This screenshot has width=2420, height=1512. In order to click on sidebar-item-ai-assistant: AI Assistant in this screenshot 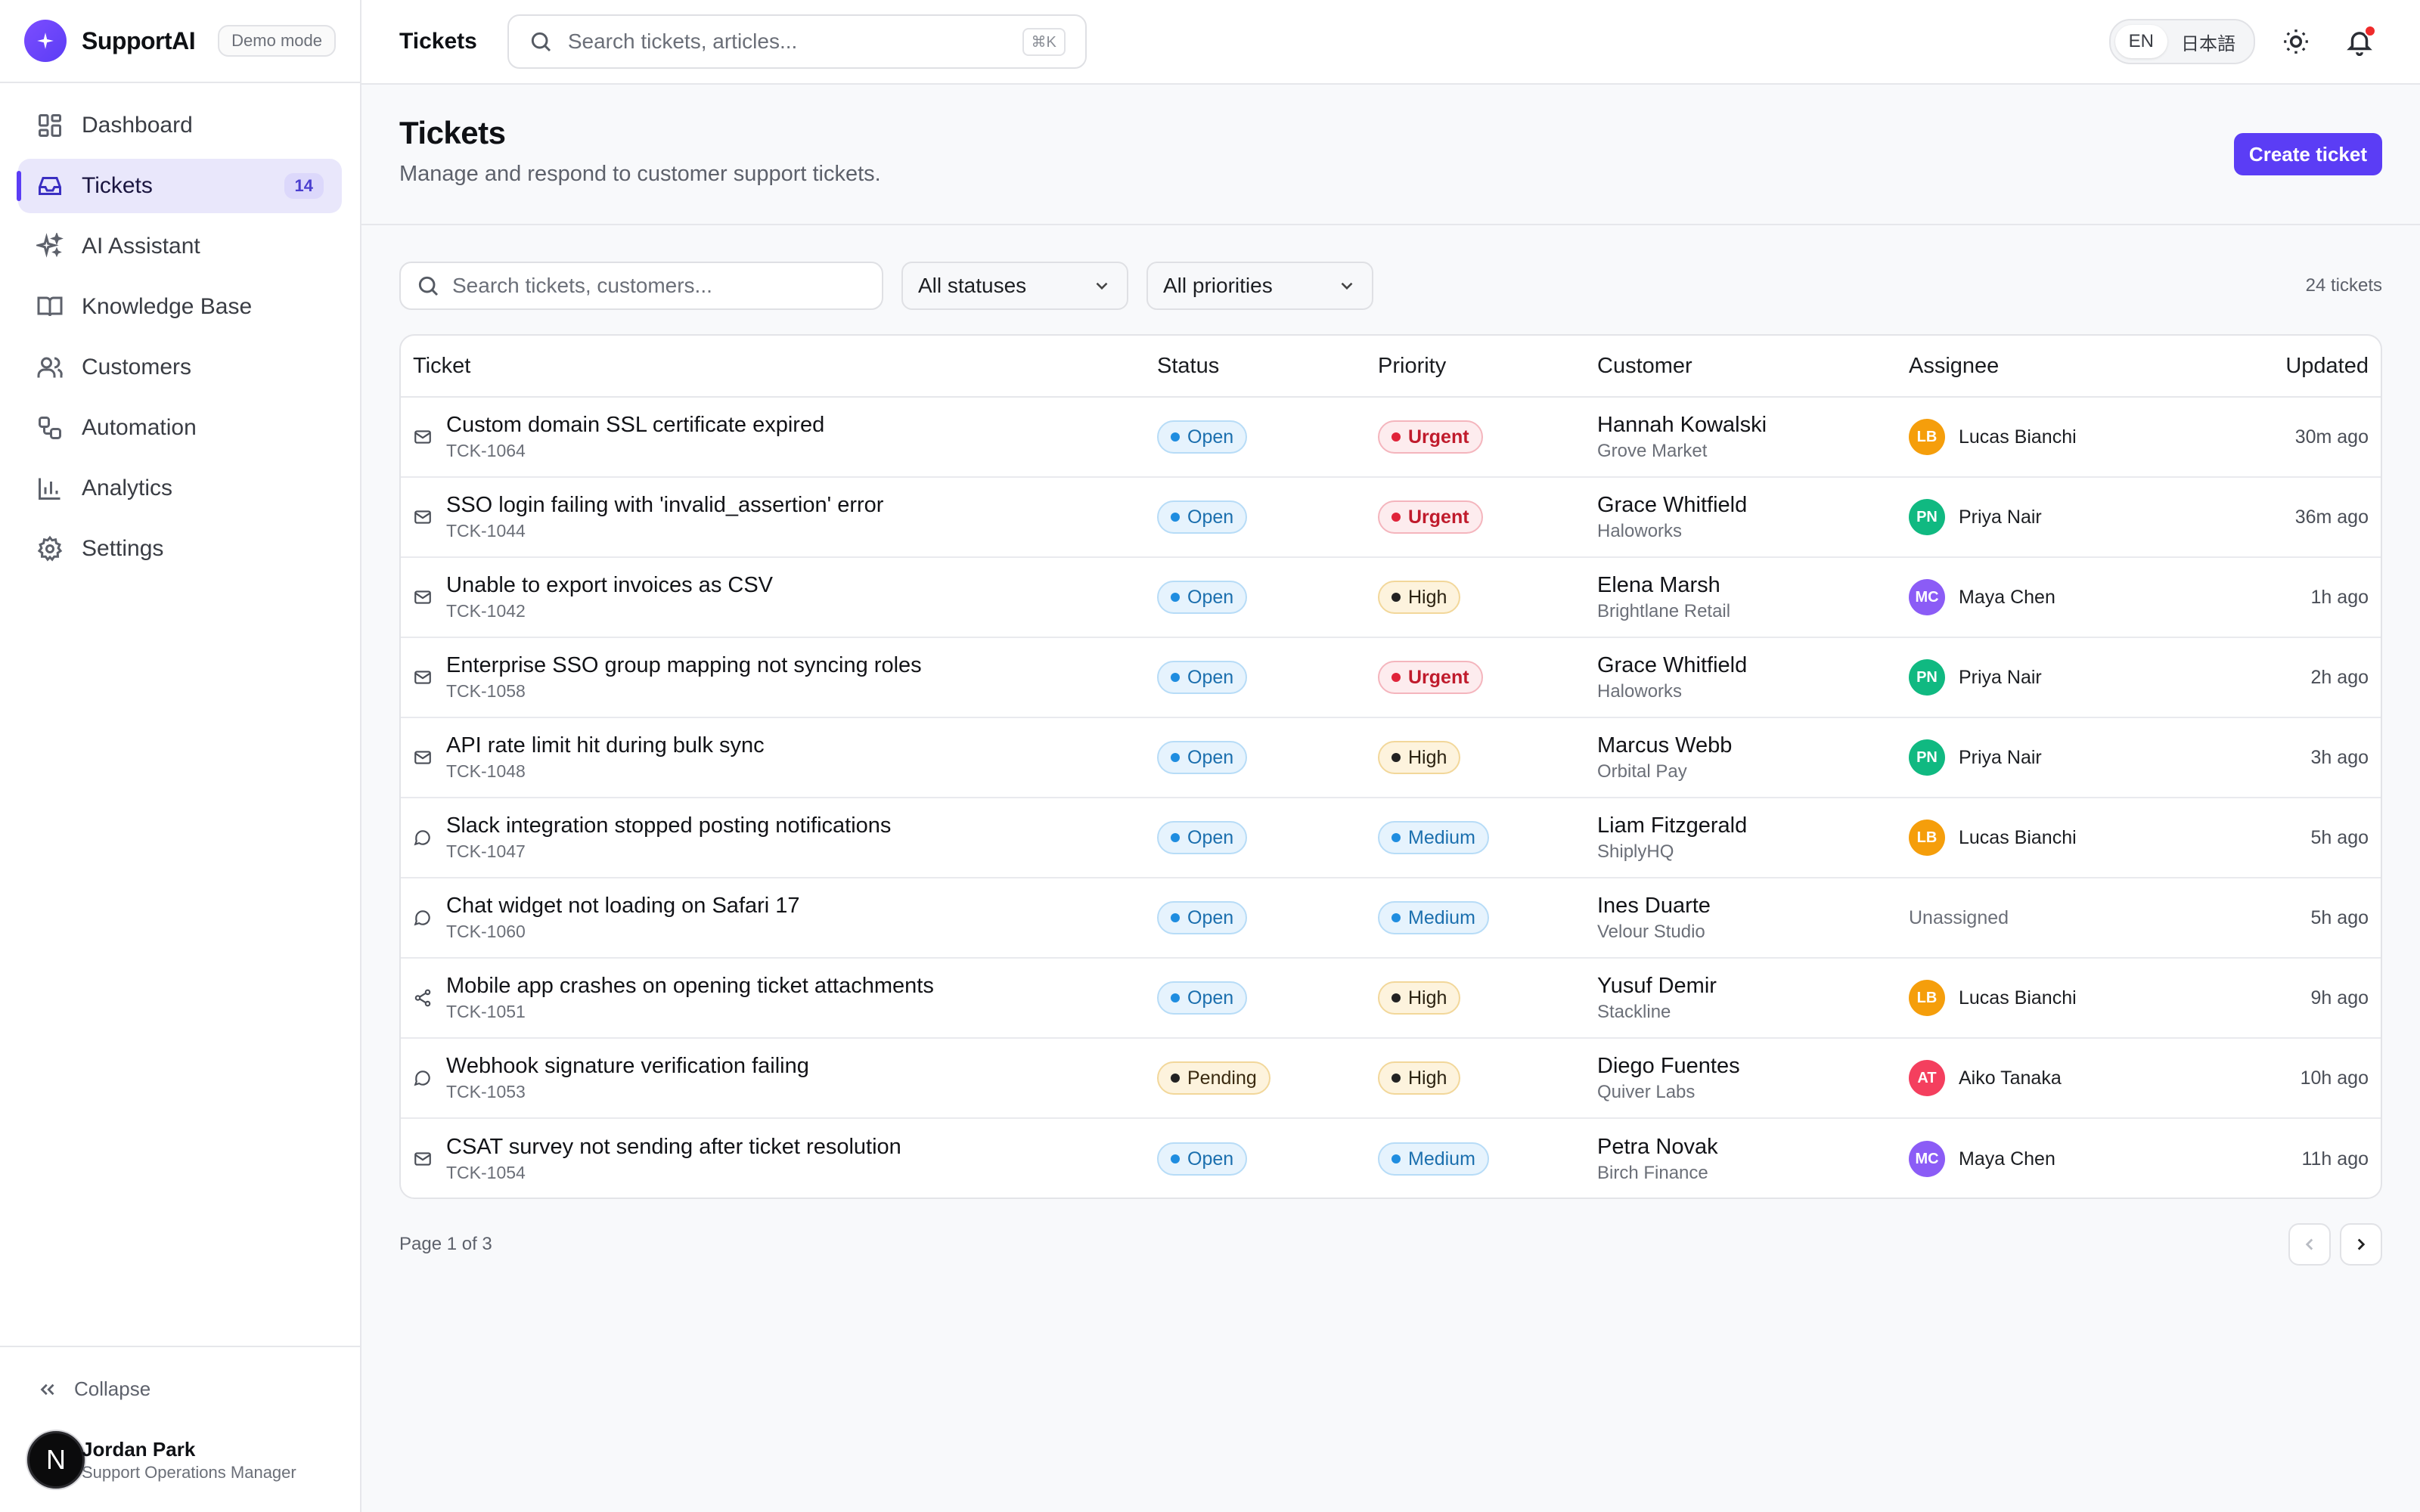, I will do `click(180, 246)`.